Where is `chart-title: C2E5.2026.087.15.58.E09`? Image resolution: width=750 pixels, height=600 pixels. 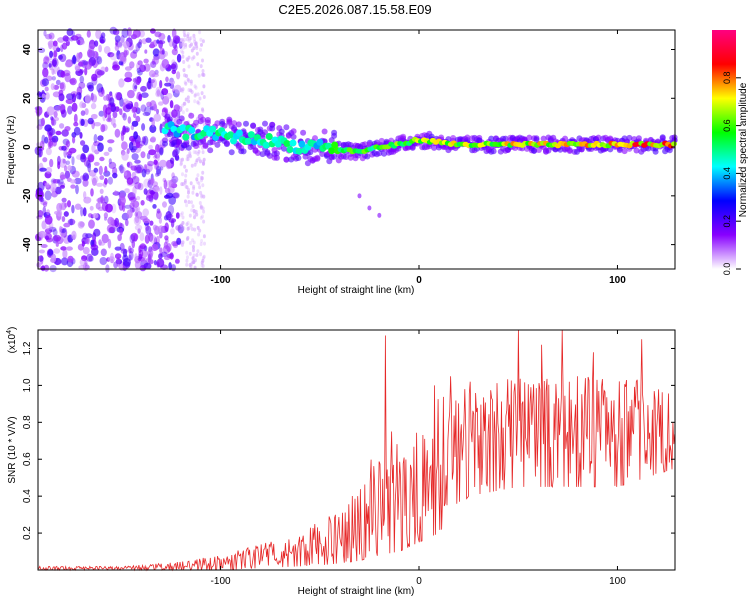 chart-title: C2E5.2026.087.15.58.E09 is located at coordinates (354, 9).